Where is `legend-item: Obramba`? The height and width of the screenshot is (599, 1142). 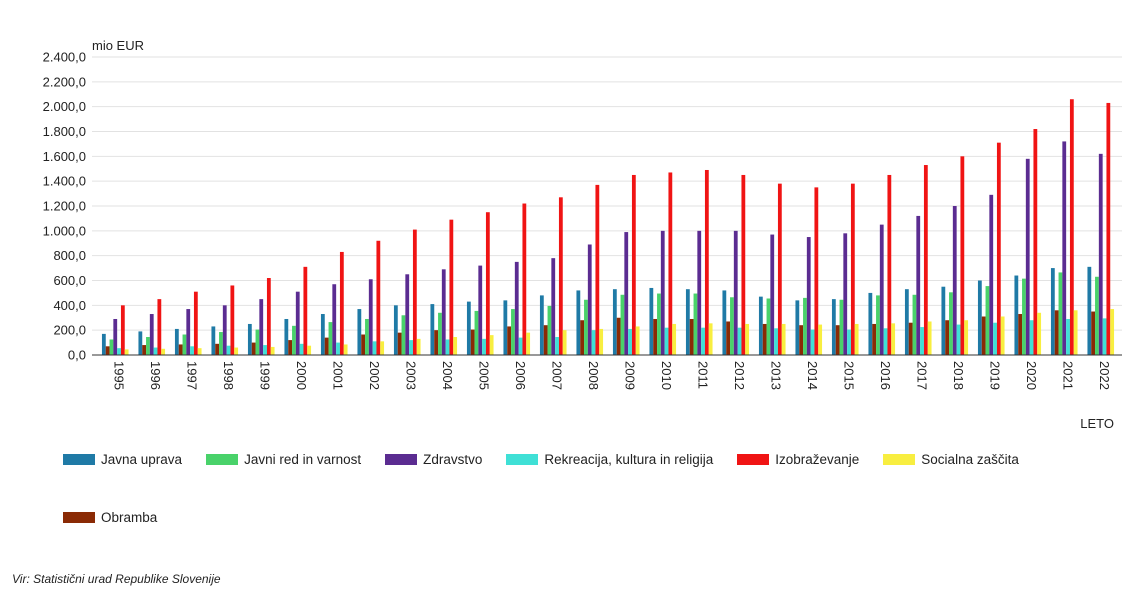 legend-item: Obramba is located at coordinates (110, 517).